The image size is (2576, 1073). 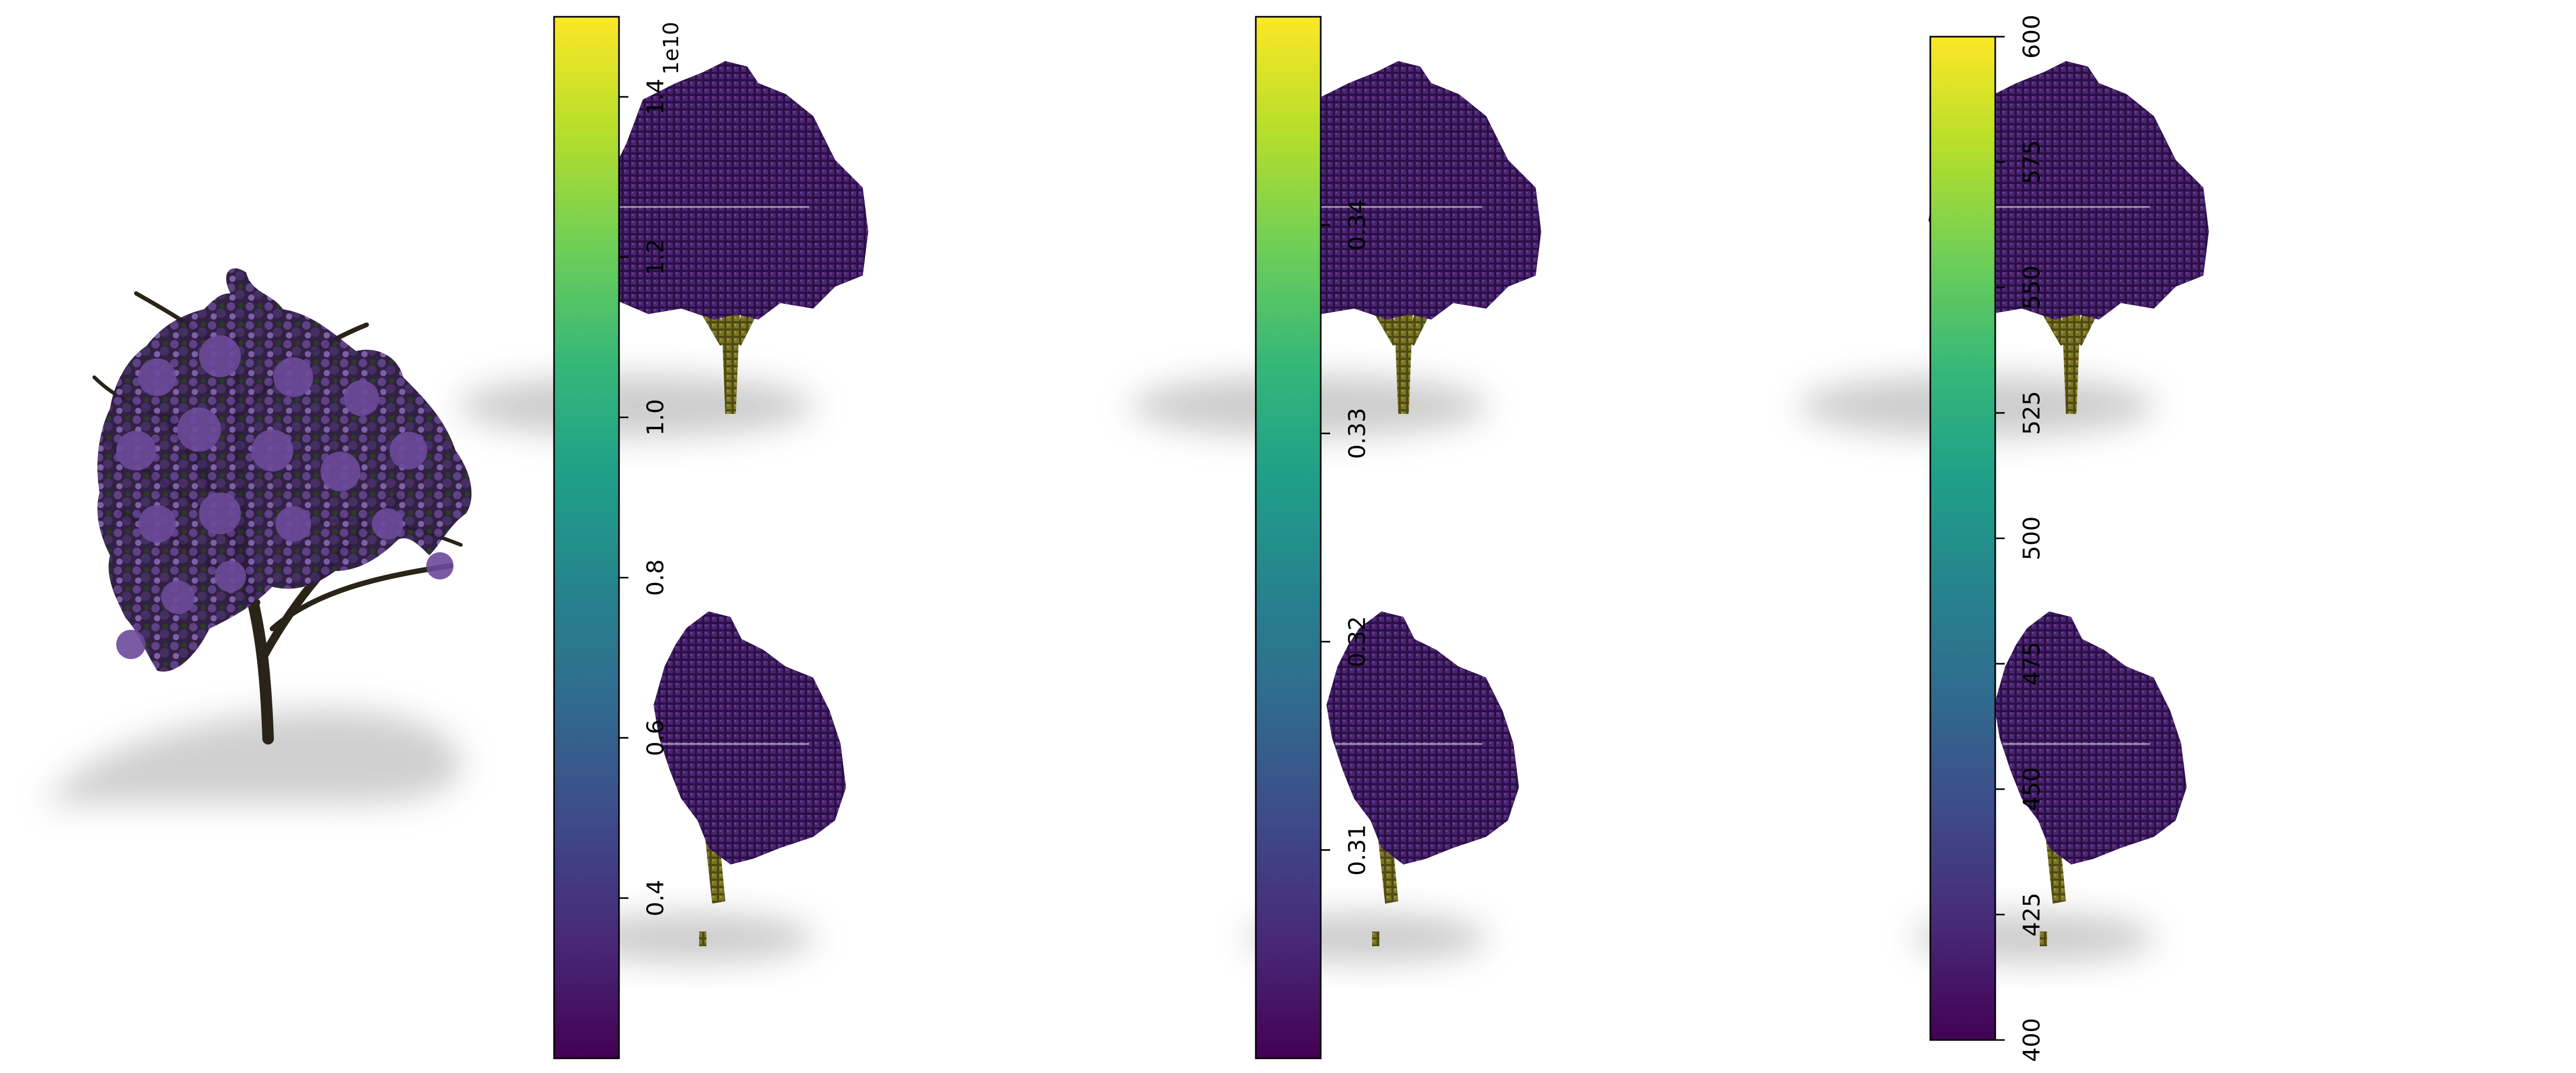 I want to click on colorbar-2: 0.31 0.32 0.33 0.34, so click(x=1313, y=537).